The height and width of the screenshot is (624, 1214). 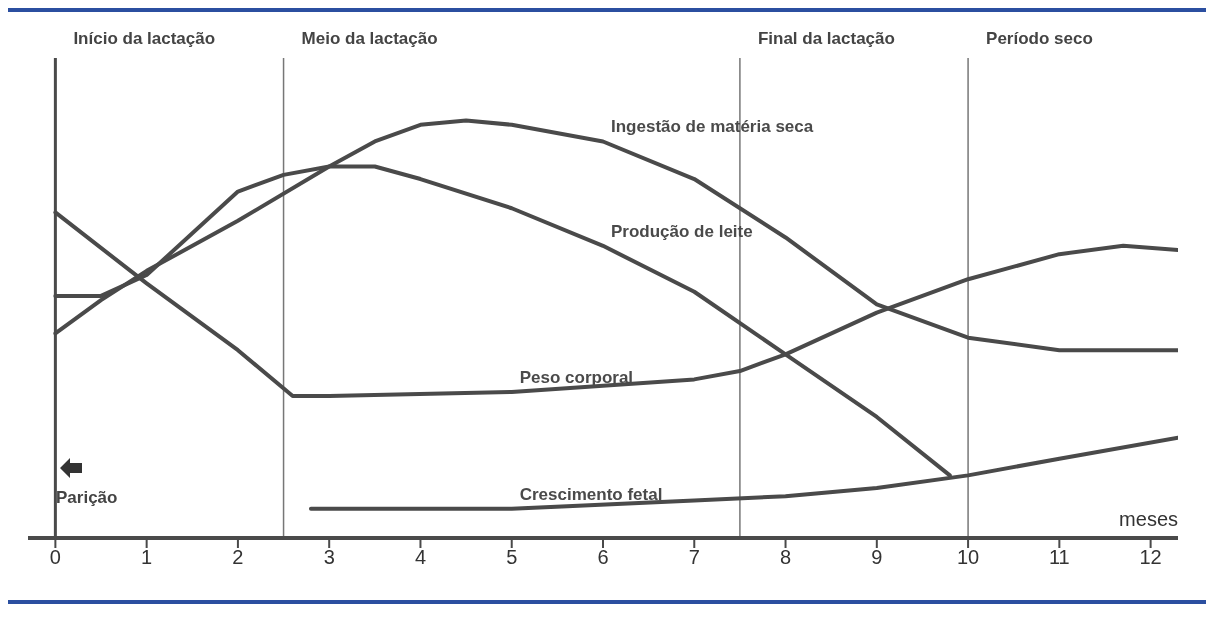 I want to click on x-tick-label: 2, so click(x=238, y=557).